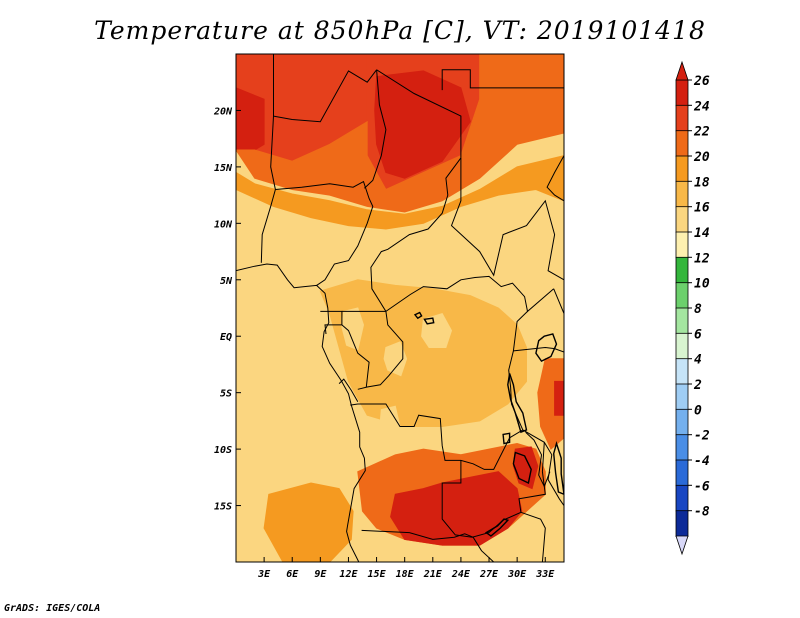 This screenshot has height=618, width=800. I want to click on colorbar-label: 16, so click(702, 208).